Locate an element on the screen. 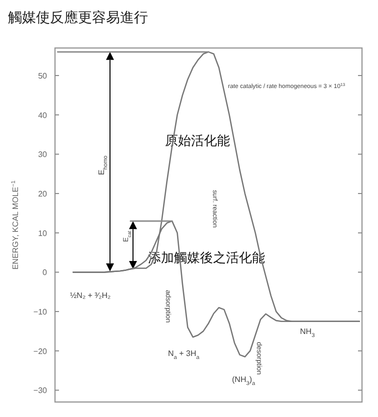 This screenshot has height=417, width=378. annotation: (NH$_{3}$)$_{a}$ is located at coordinates (244, 381).